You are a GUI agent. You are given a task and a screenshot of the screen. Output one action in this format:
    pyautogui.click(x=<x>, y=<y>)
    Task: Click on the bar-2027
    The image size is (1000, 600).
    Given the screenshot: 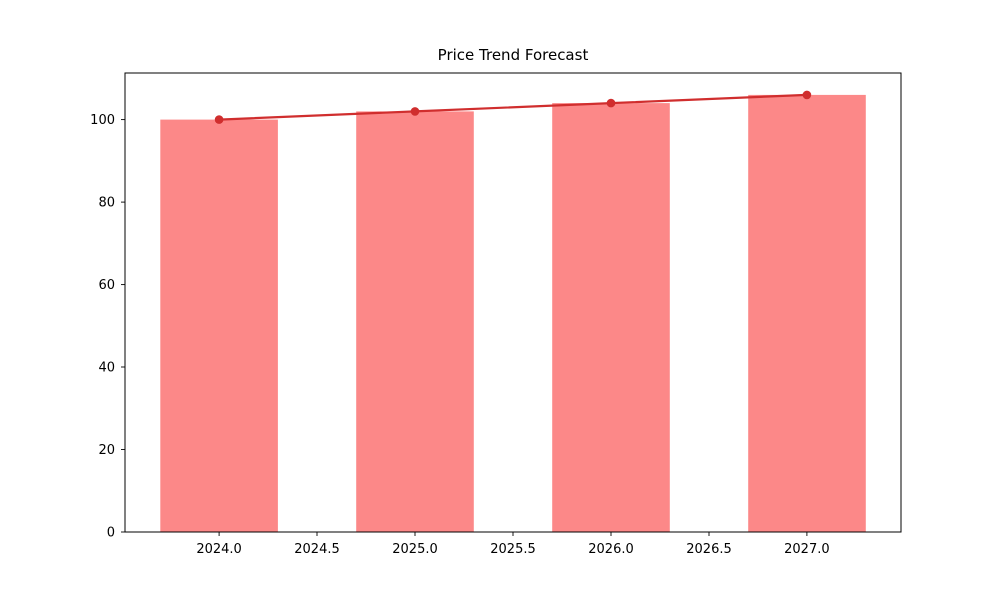 What is the action you would take?
    pyautogui.click(x=807, y=313)
    